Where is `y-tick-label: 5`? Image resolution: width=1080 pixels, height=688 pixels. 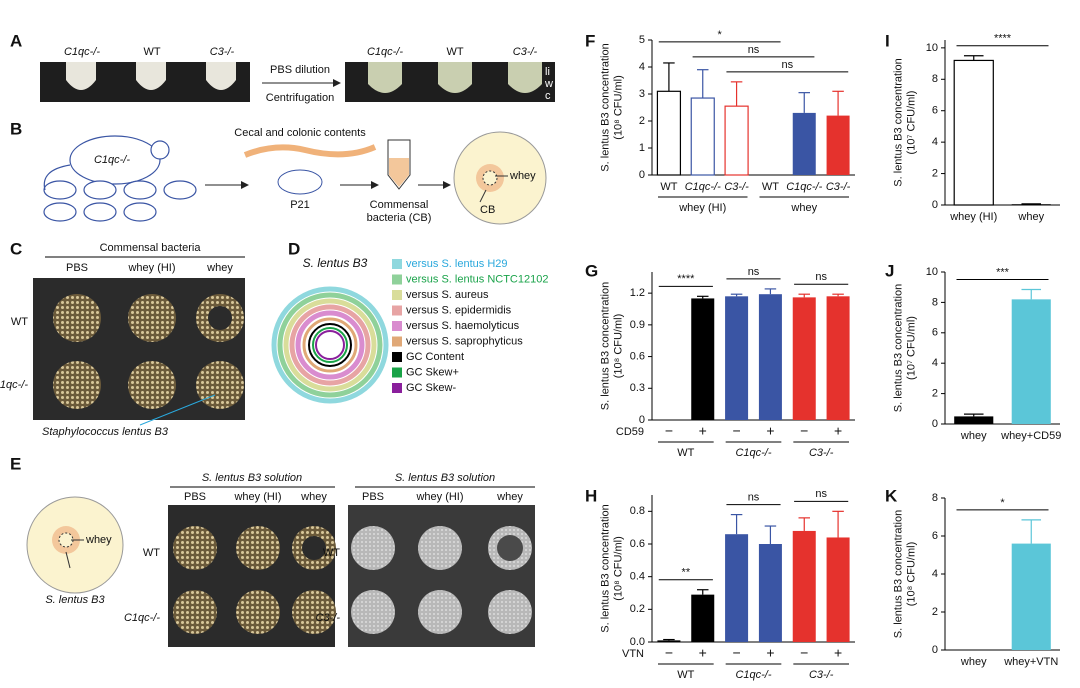
y-tick-label: 5 is located at coordinates (642, 40).